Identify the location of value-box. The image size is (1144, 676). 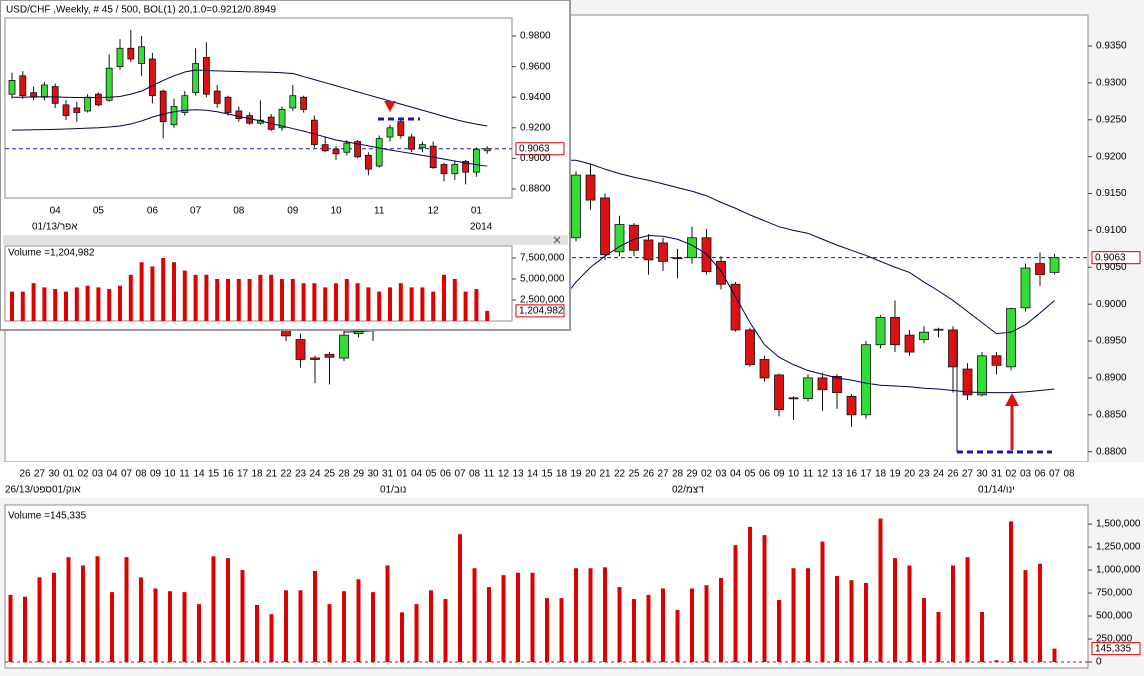
(1116, 258).